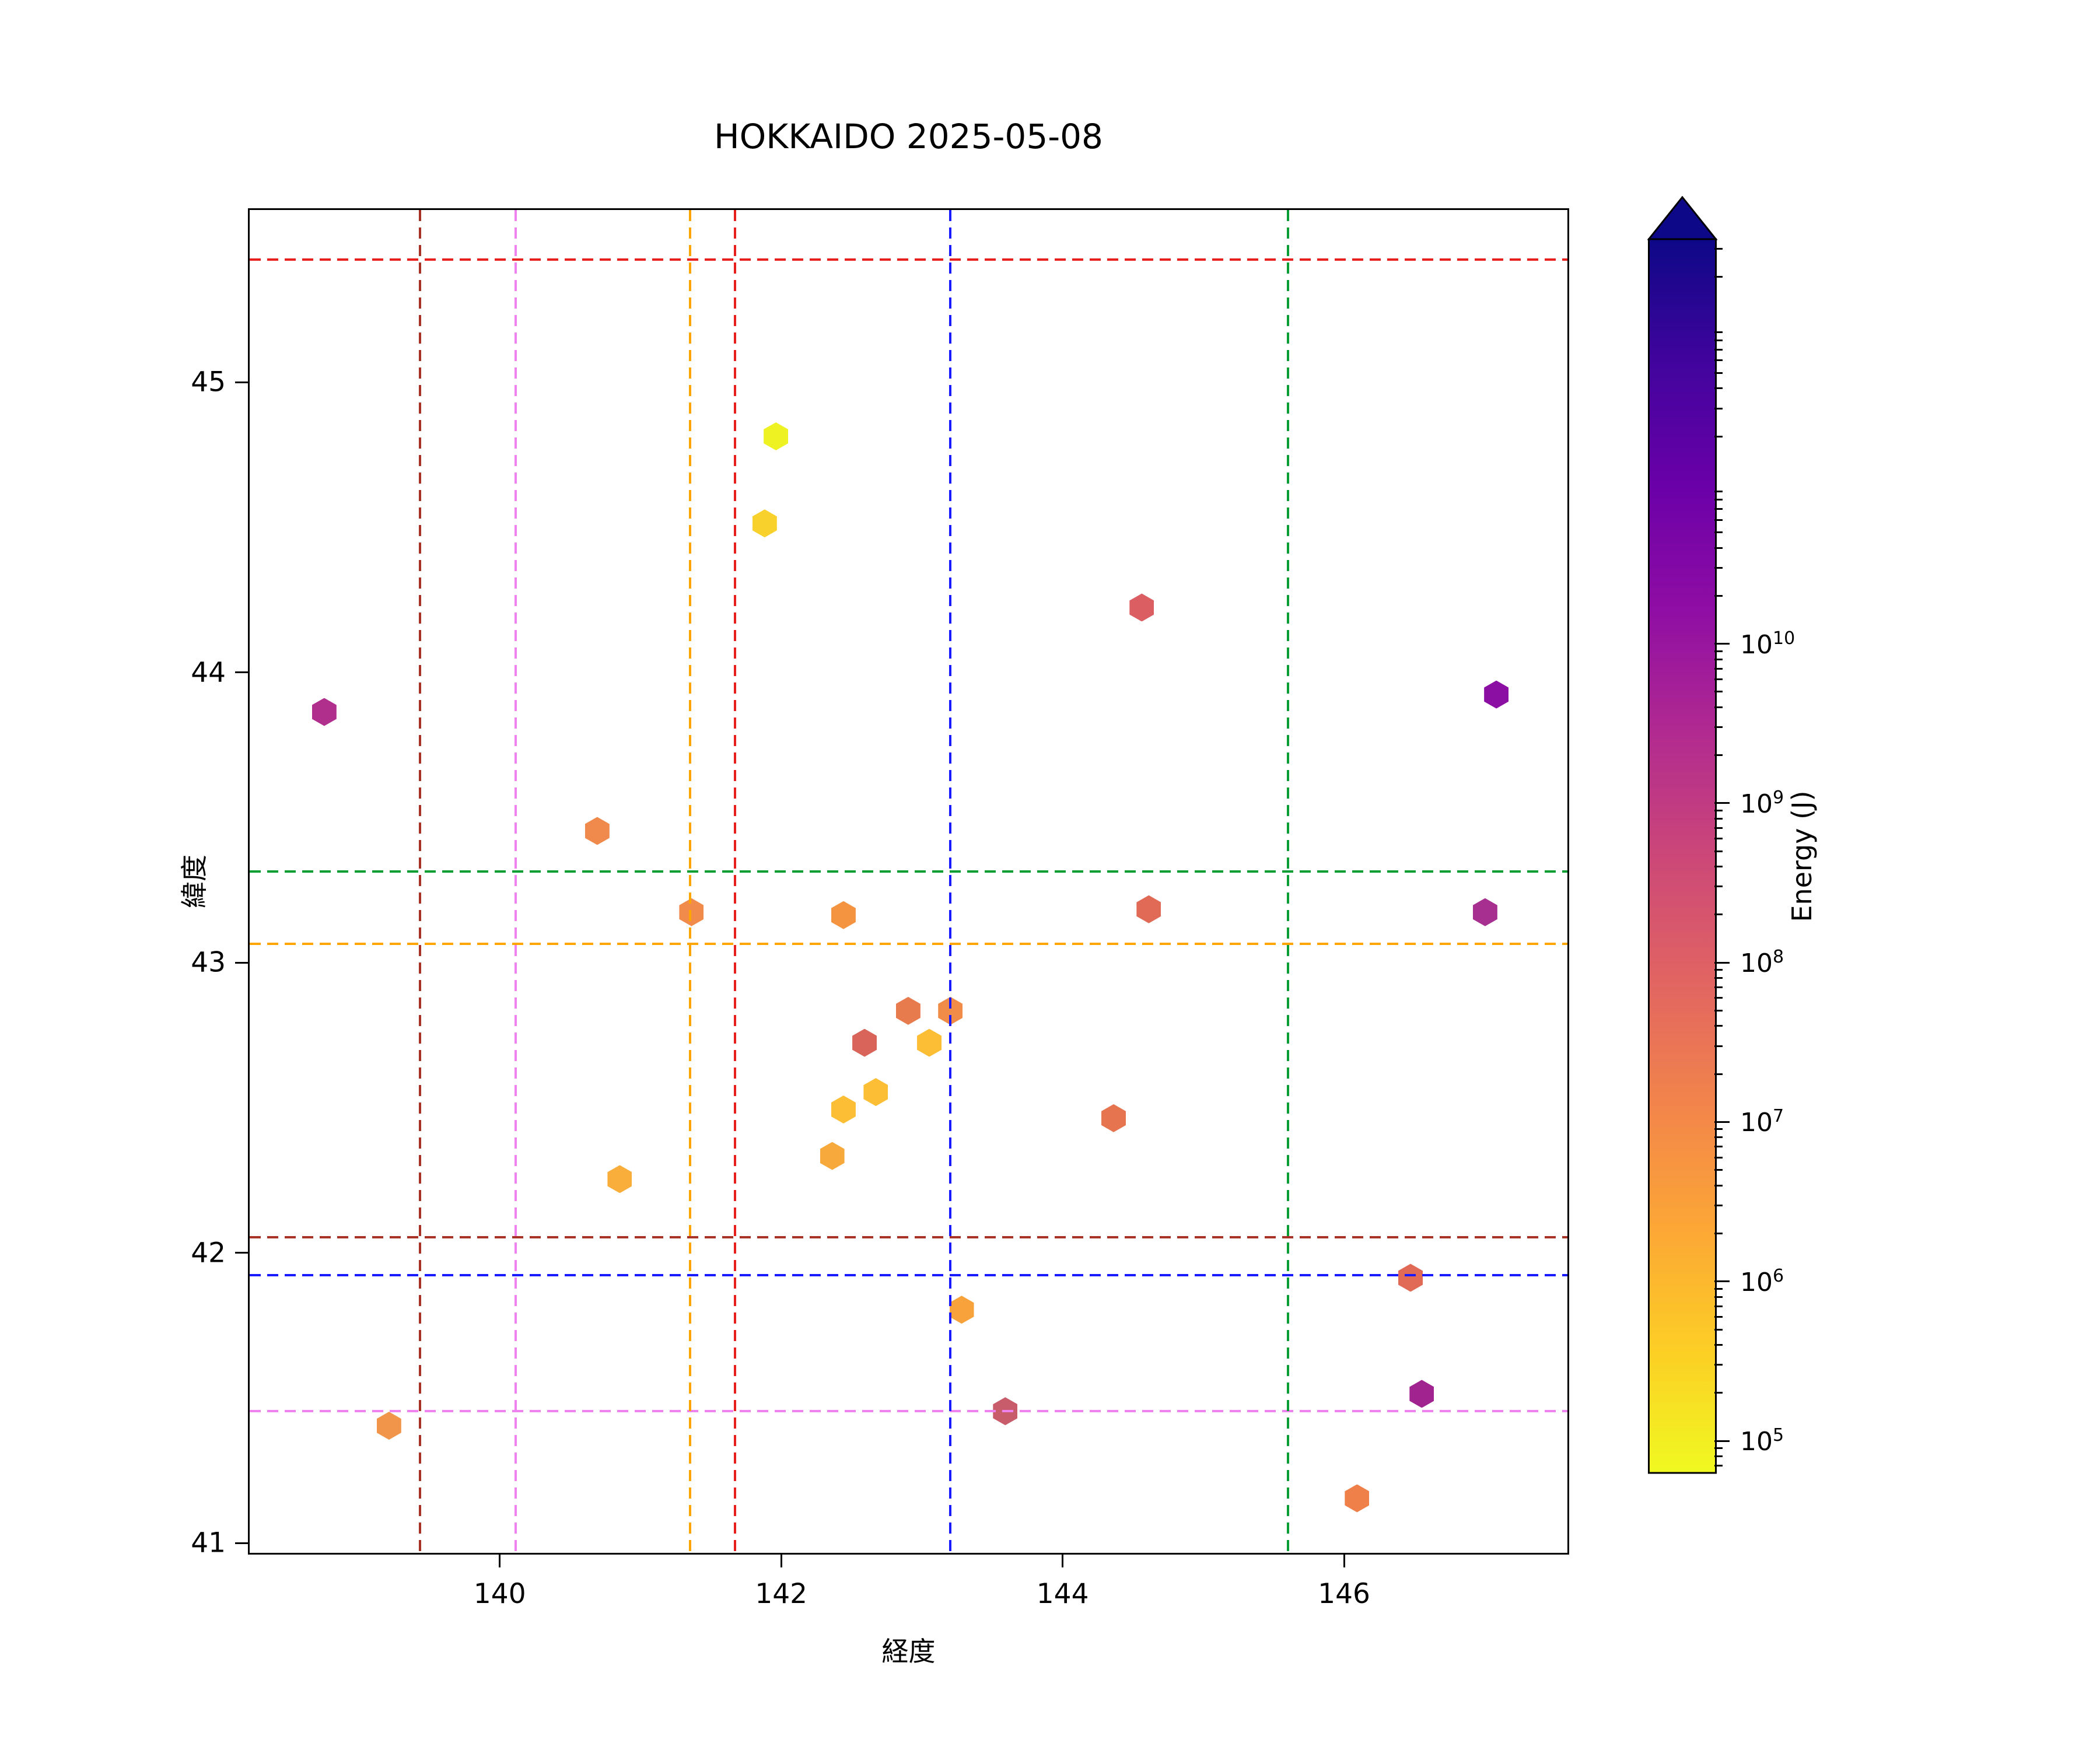  I want to click on reference-vline-orange, so click(690, 881).